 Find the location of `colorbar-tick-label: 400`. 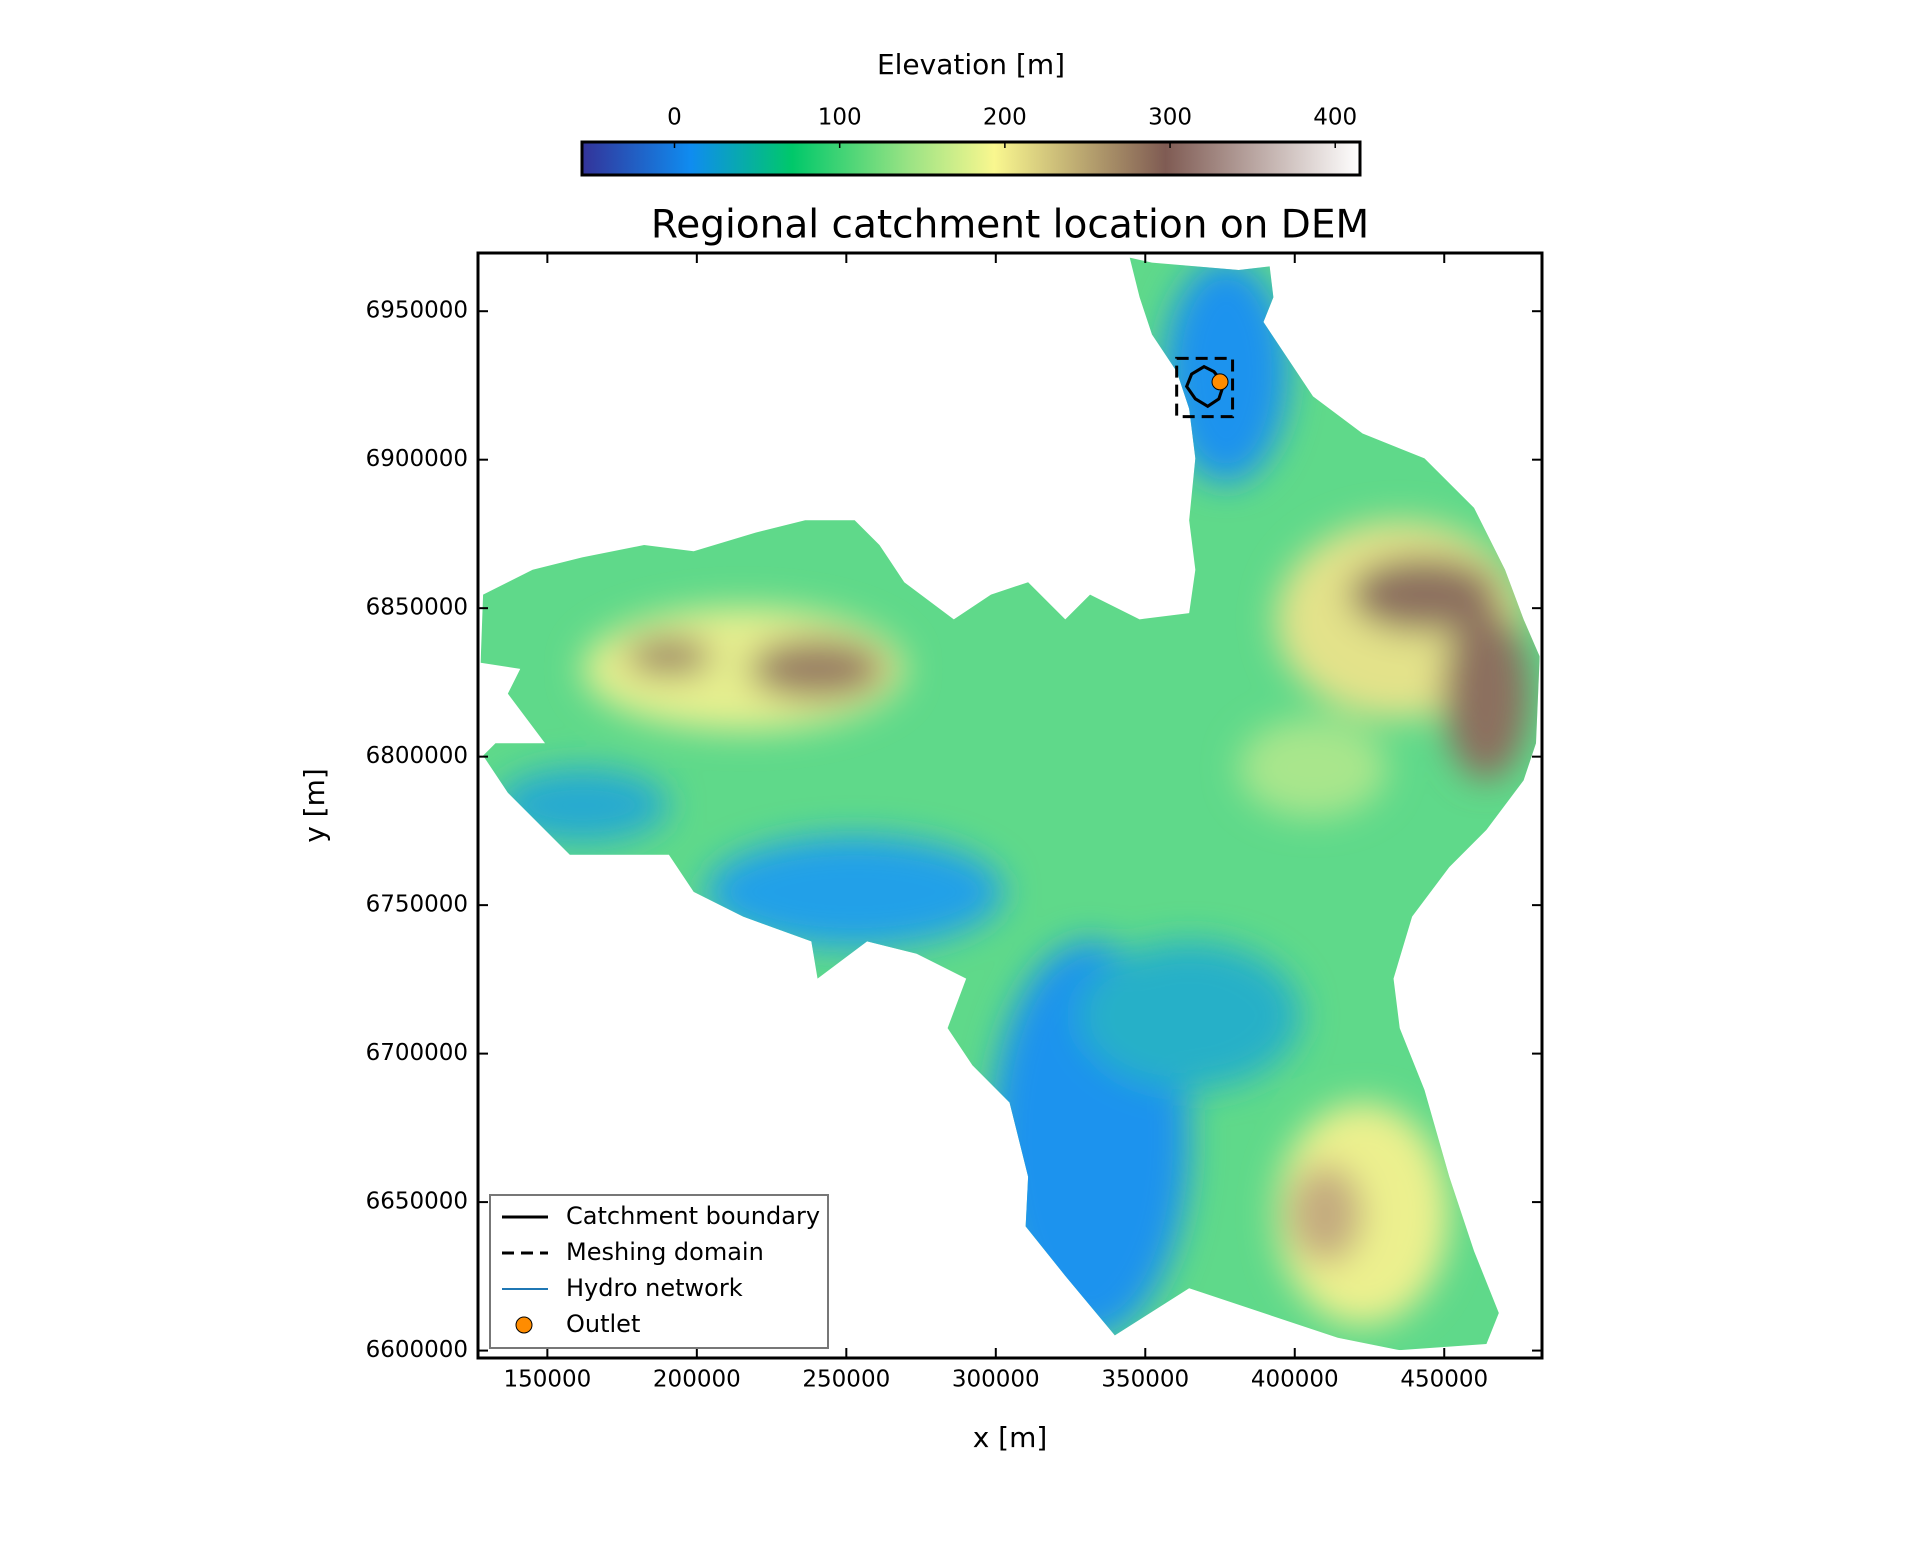

colorbar-tick-label: 400 is located at coordinates (1335, 118).